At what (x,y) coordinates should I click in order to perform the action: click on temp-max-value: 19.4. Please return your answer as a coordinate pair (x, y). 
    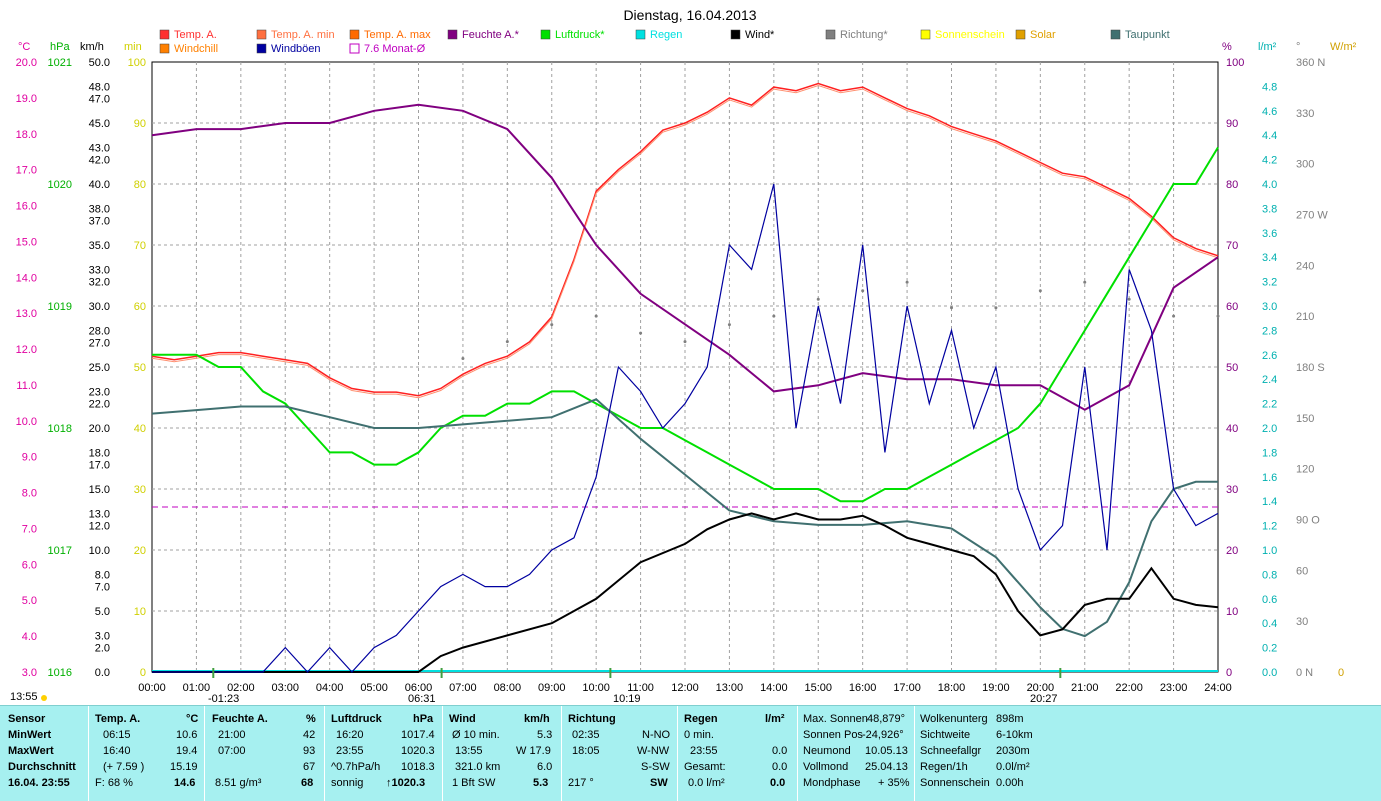
    Looking at the image, I should click on (187, 751).